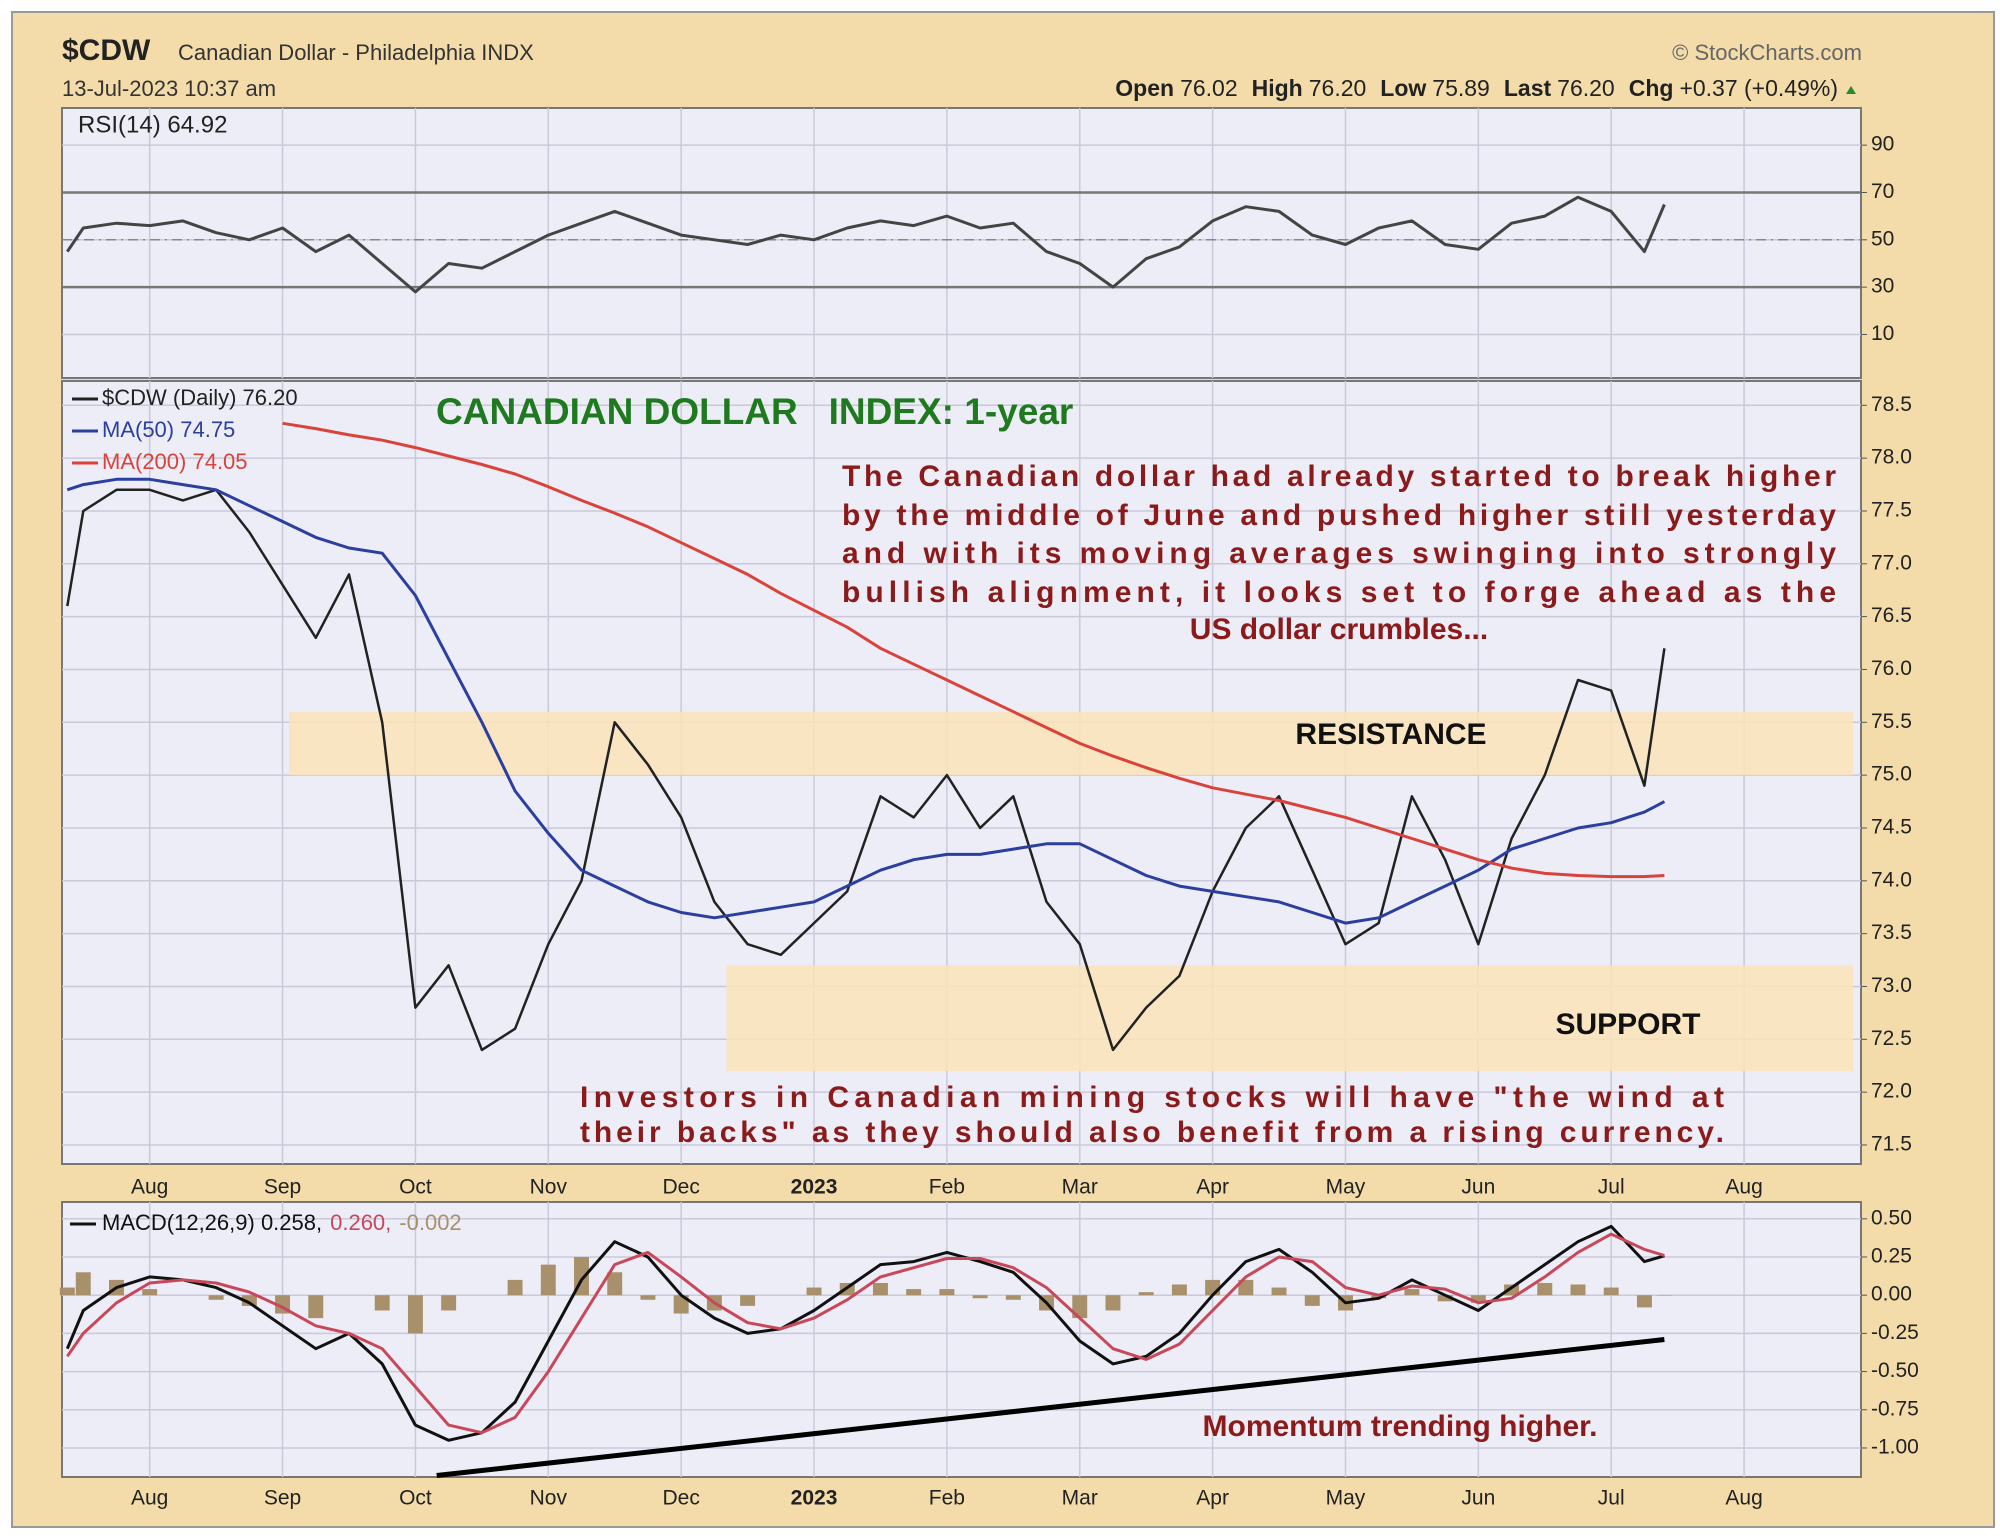 The width and height of the screenshot is (2006, 1539). Describe the element at coordinates (1882, 144) in the screenshot. I see `y-tick-label: 90` at that location.